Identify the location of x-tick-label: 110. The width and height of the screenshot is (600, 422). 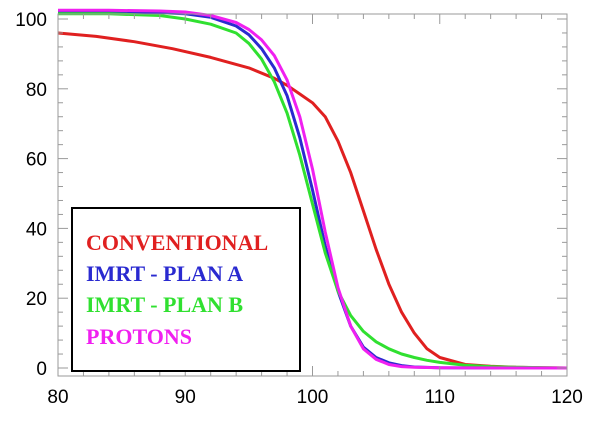
(440, 397).